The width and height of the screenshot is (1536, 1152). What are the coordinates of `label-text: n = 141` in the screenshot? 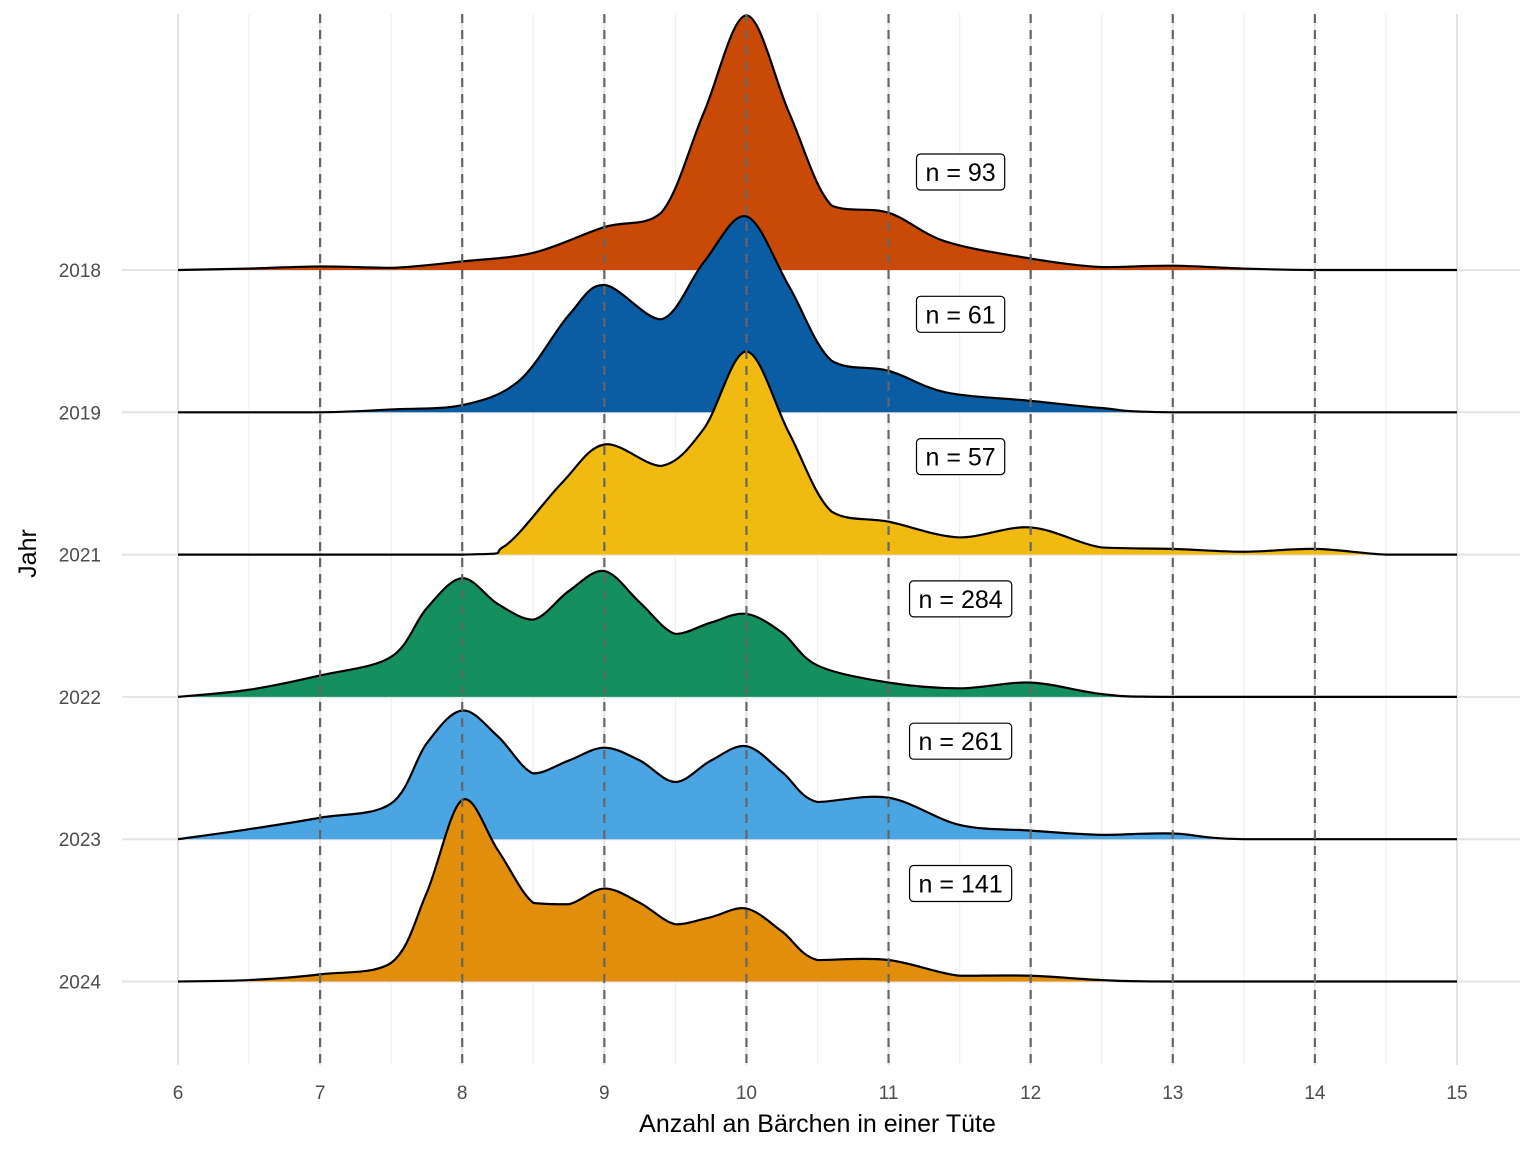 It's located at (961, 885).